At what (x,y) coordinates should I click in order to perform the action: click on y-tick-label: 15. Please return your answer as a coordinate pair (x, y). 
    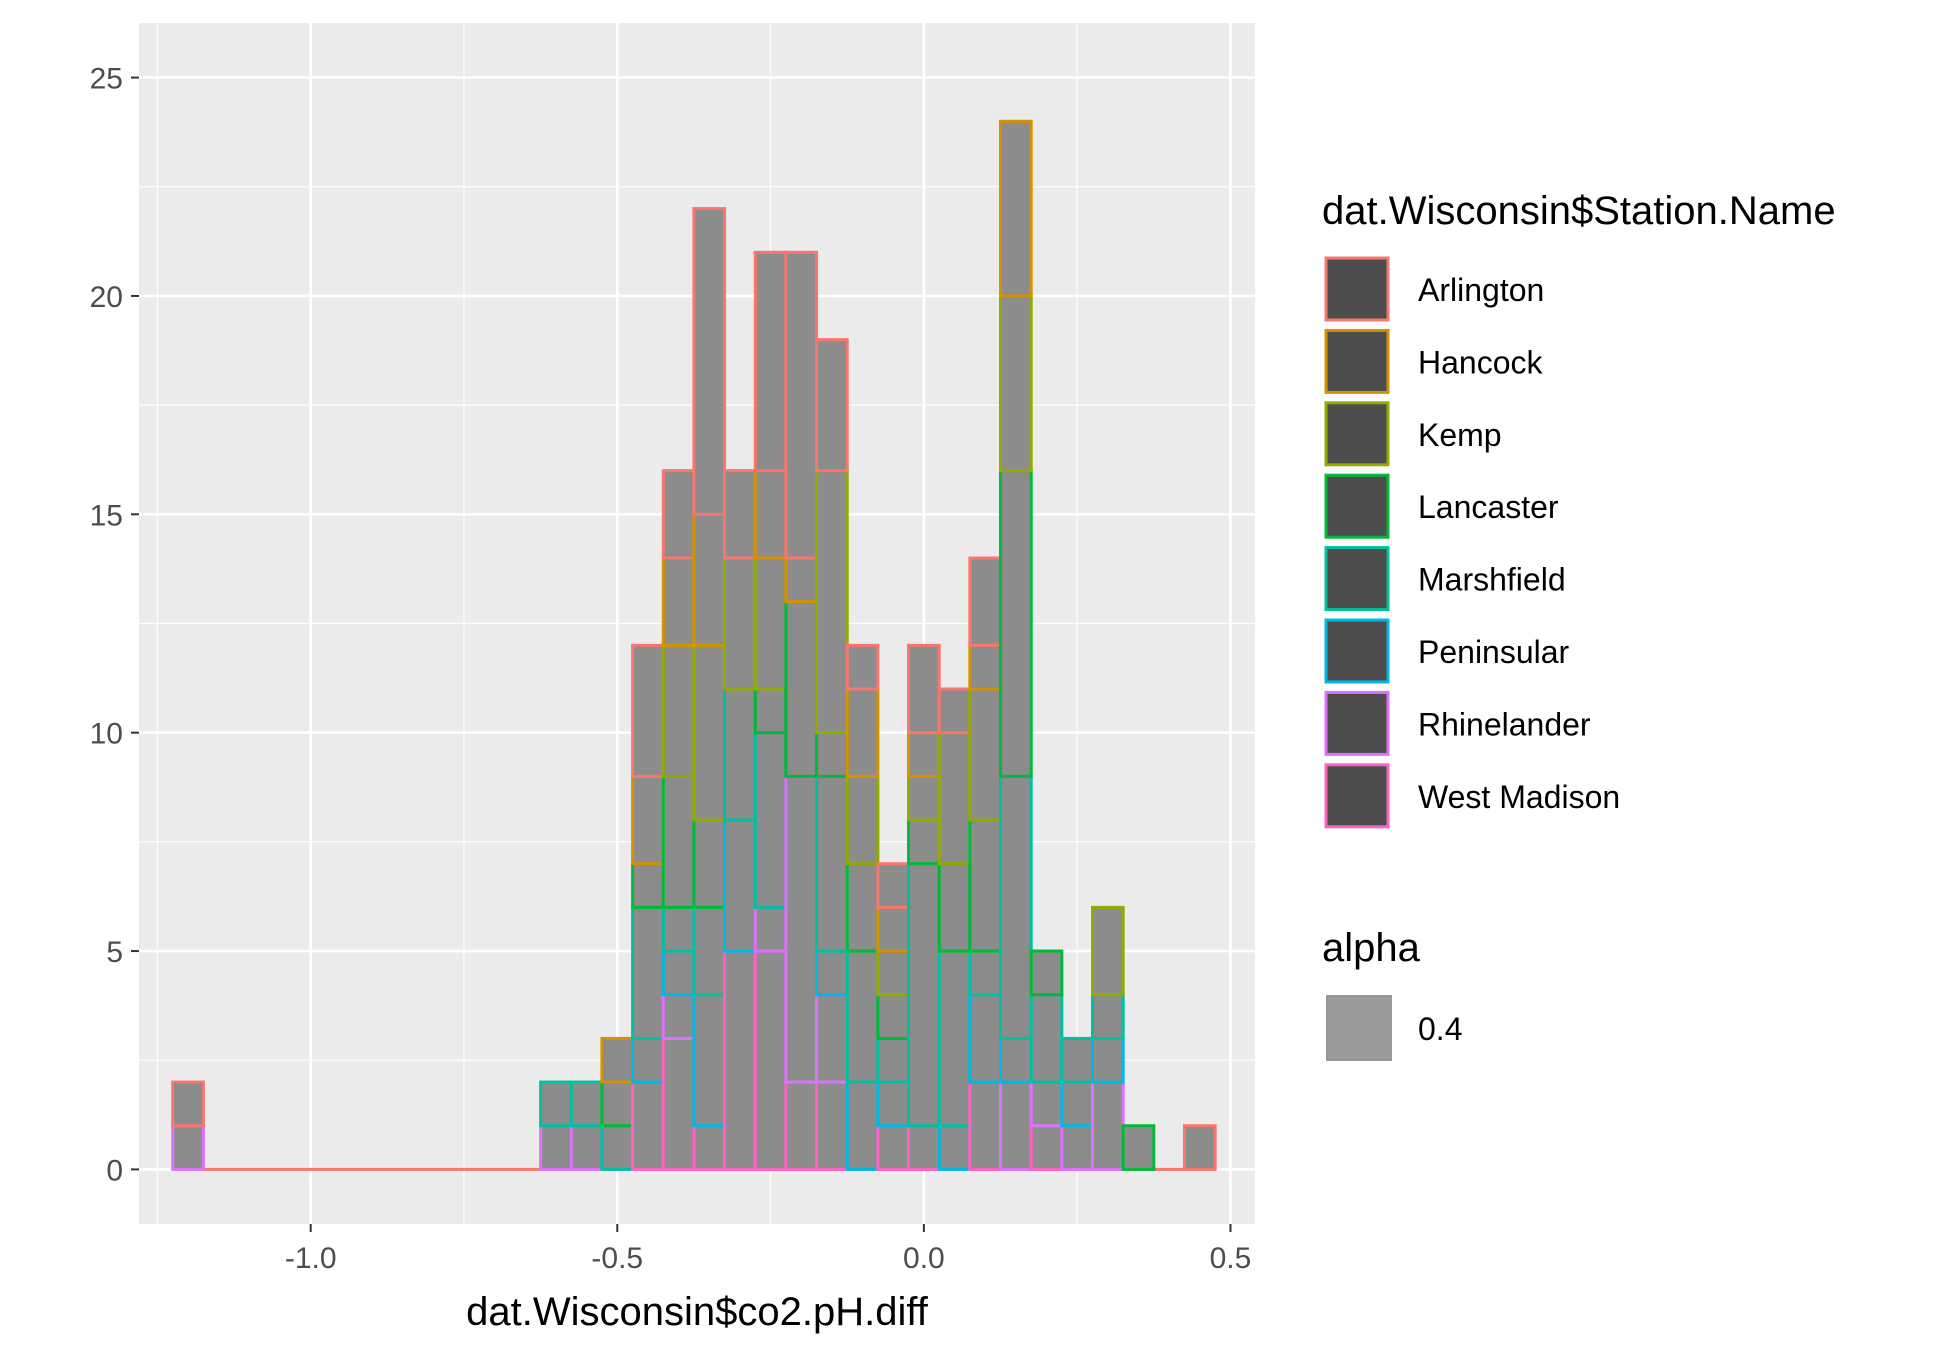
    Looking at the image, I should click on (106, 515).